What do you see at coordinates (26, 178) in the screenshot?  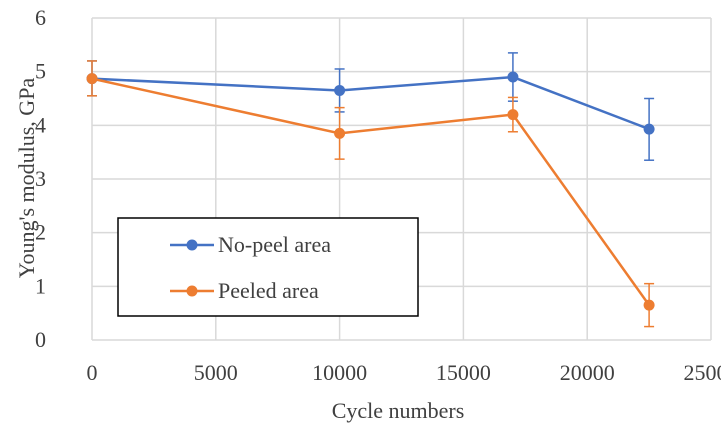 I see `y-axis-title: Young's modulus, GPa` at bounding box center [26, 178].